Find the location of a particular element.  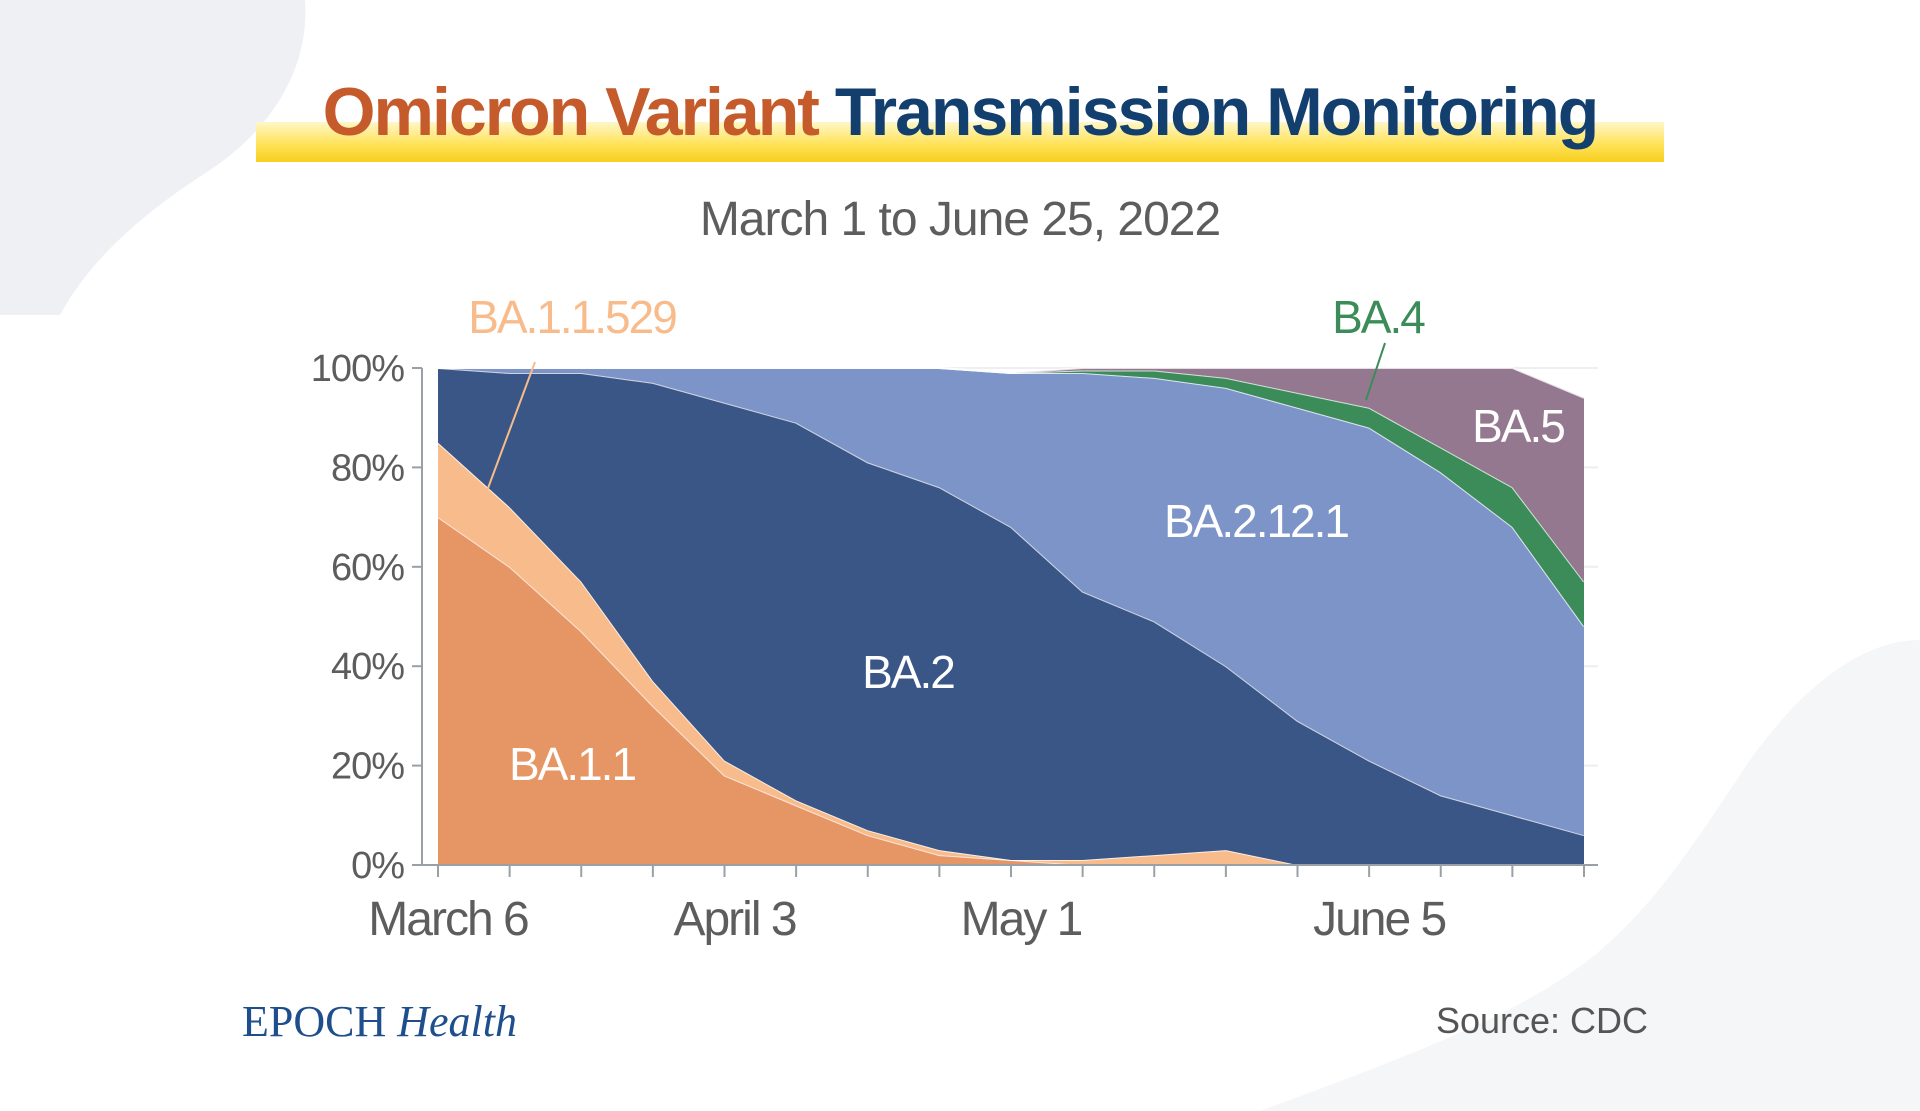

title-banner: Omicron Variant Transmission Monitoring is located at coordinates (960, 112).